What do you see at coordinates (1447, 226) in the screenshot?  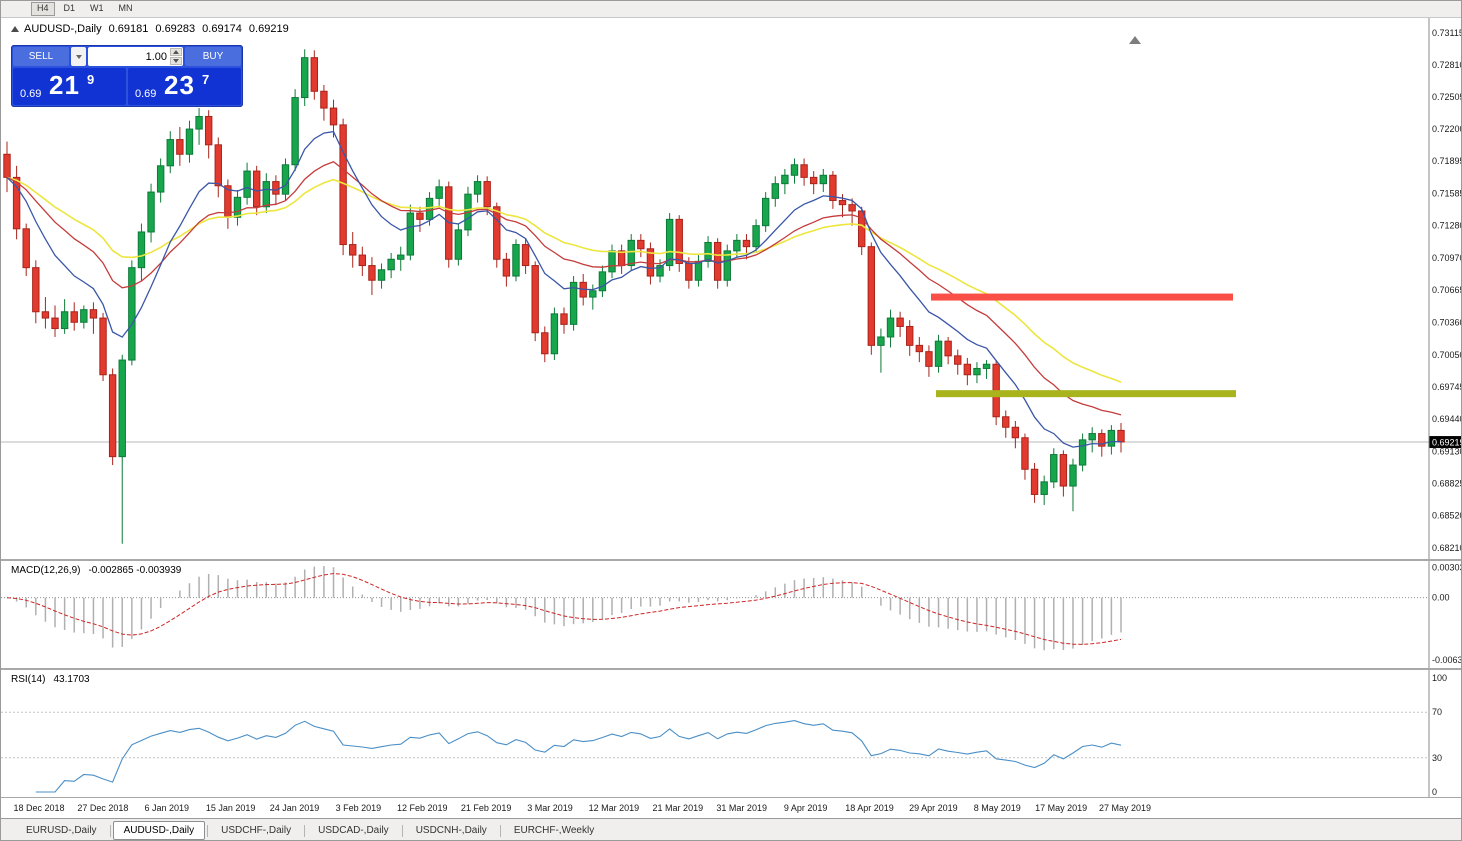 I see `price-axis-label: 0.71280` at bounding box center [1447, 226].